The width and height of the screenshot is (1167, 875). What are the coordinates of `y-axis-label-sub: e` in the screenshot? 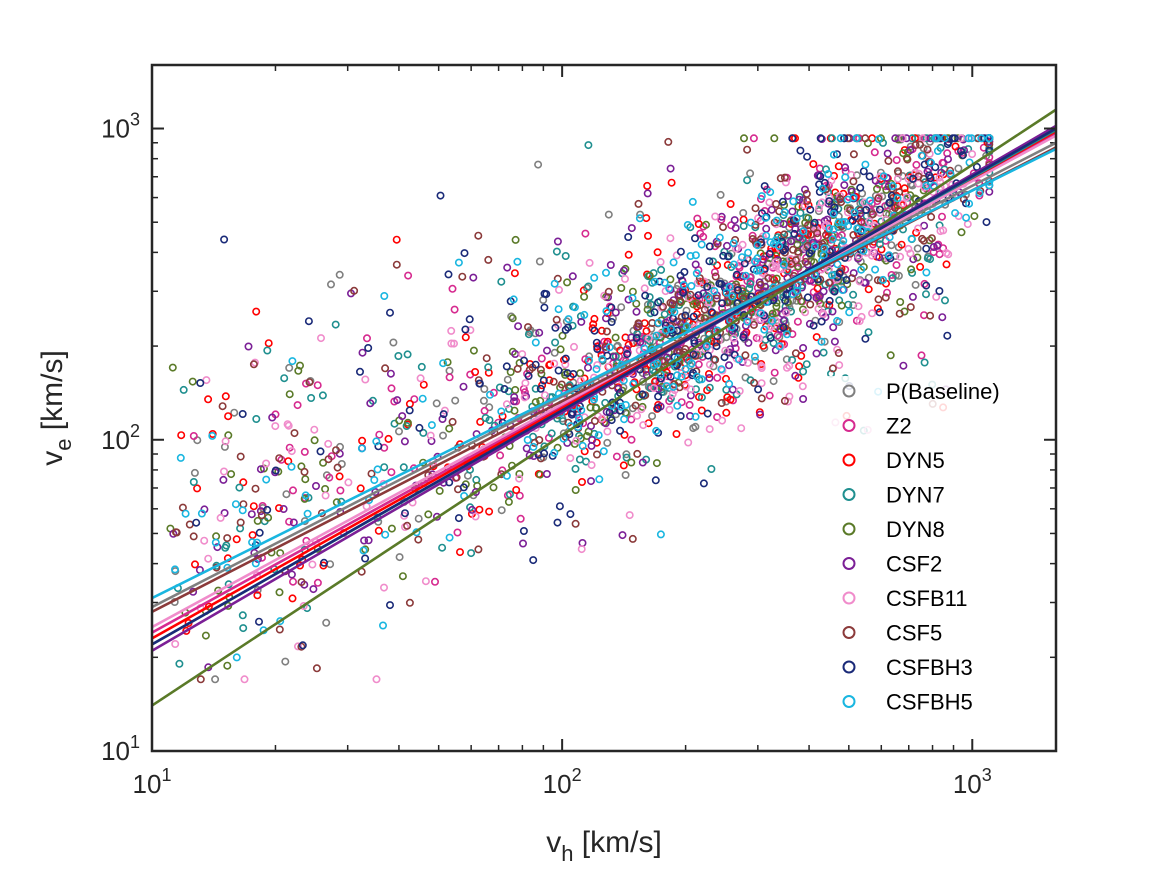 It's located at (63, 445).